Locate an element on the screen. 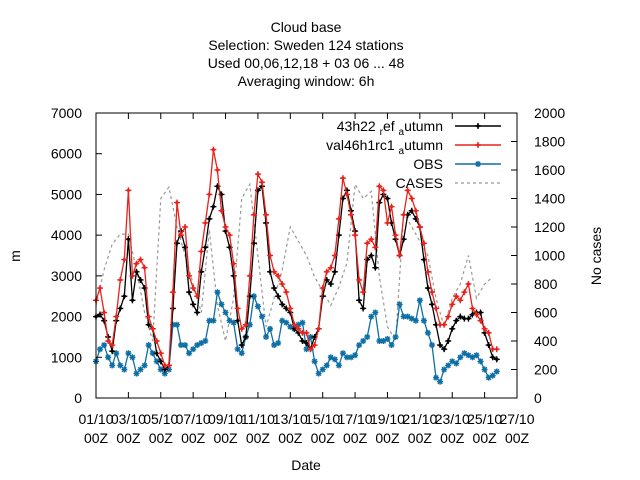 The height and width of the screenshot is (480, 640). title-line: Used 00,06,12,18 + 03 06 ... 48 is located at coordinates (306, 63).